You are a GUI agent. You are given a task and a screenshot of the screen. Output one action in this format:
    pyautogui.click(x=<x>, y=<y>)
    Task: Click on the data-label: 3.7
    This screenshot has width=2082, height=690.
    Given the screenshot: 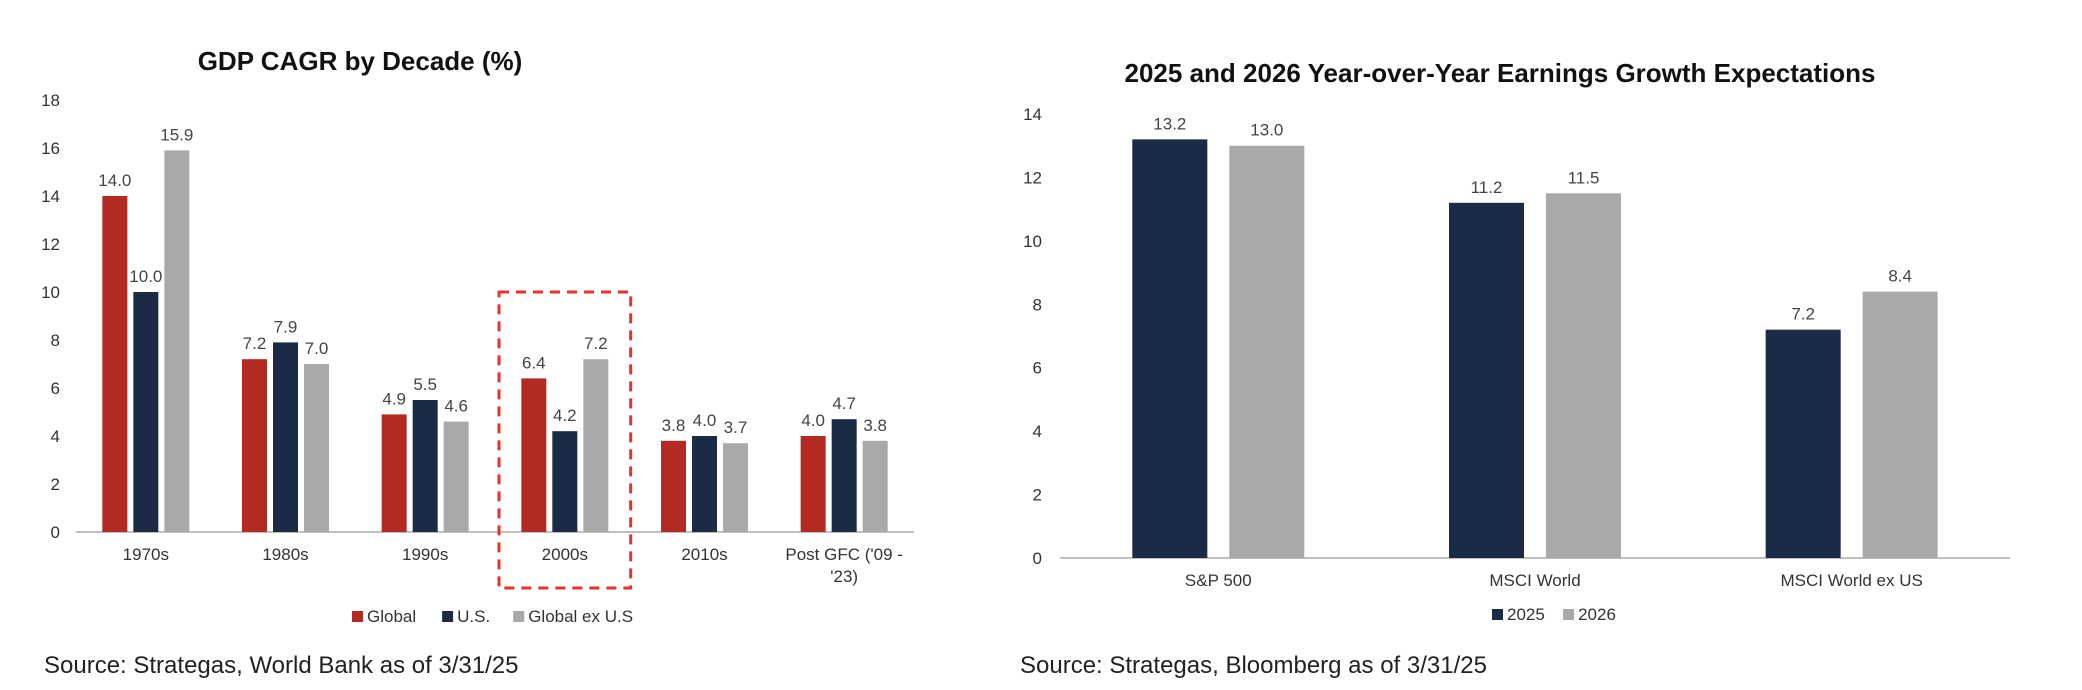 What is the action you would take?
    pyautogui.click(x=736, y=427)
    